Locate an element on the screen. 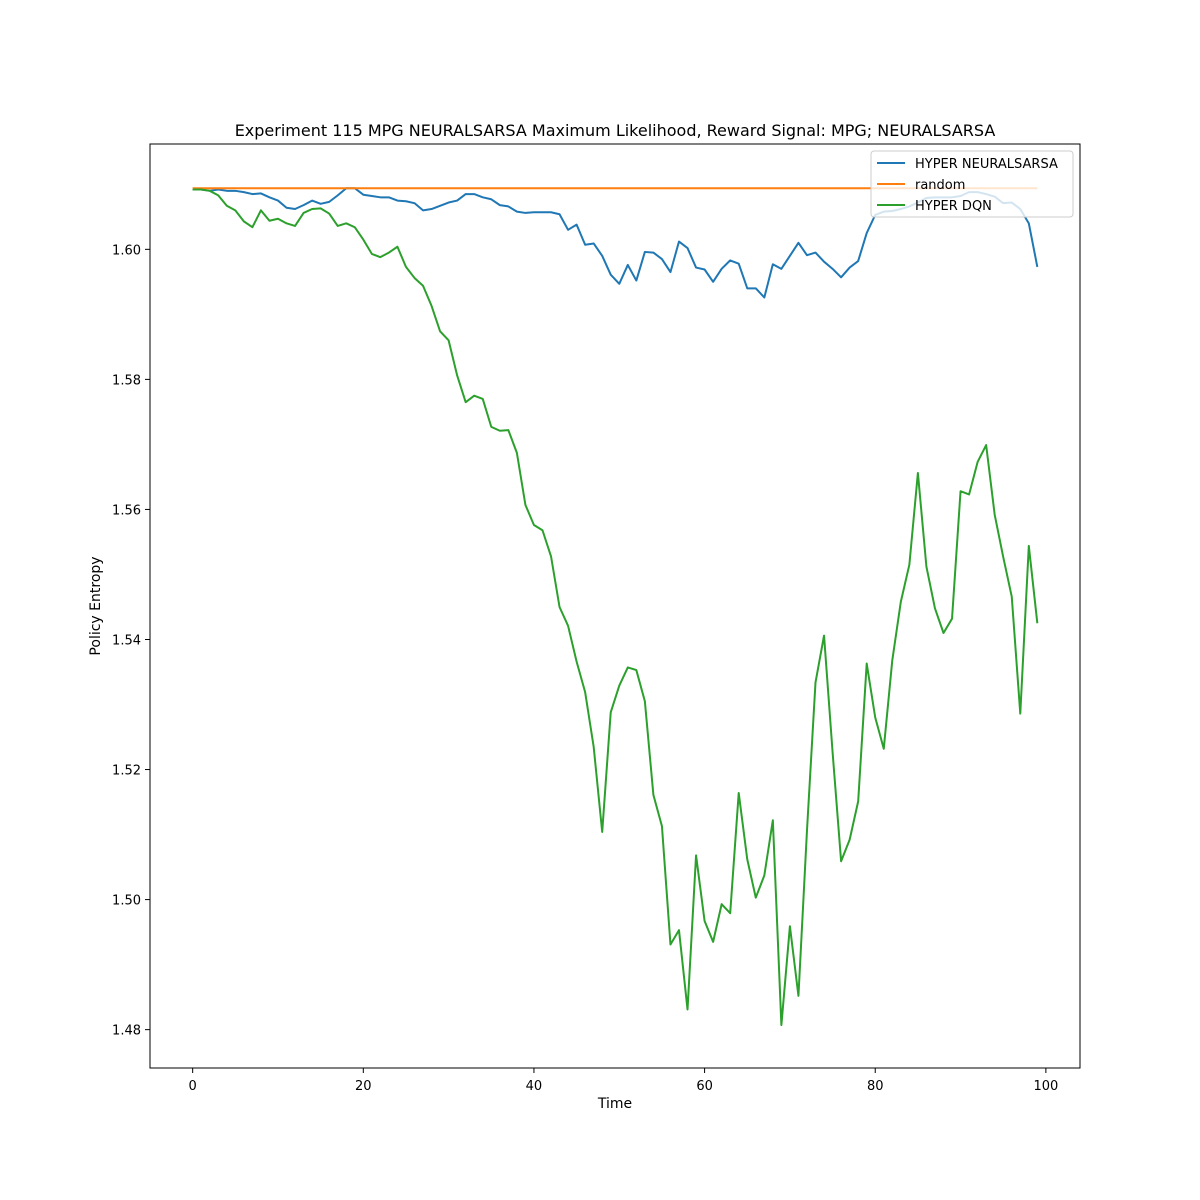 This screenshot has height=1200, width=1200. x-tick-label: 100 is located at coordinates (1045, 1086).